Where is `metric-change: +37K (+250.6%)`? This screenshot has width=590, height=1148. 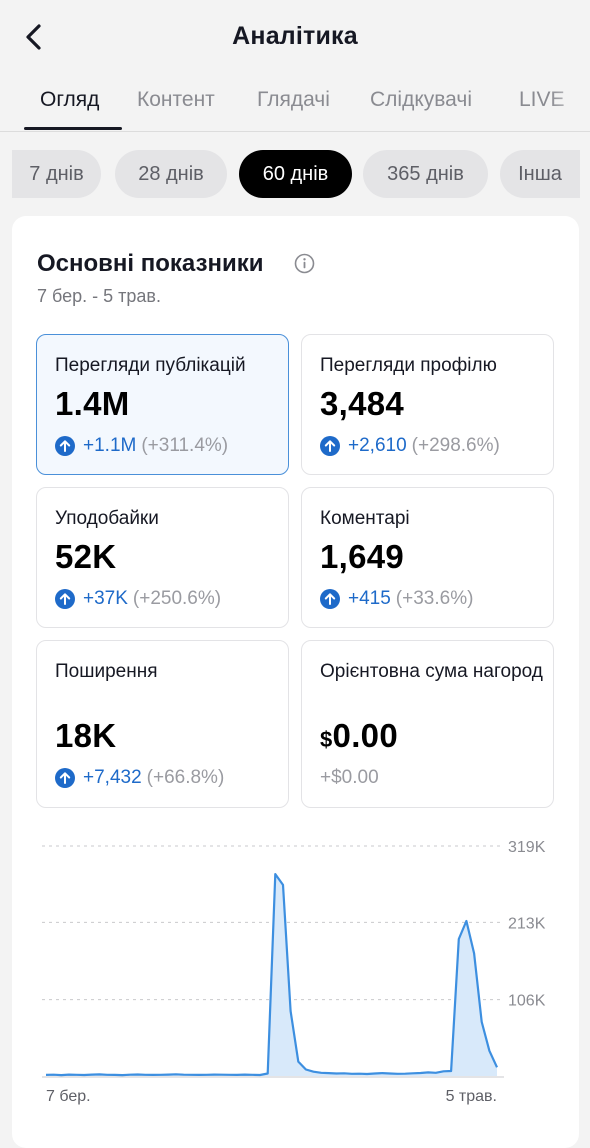 metric-change: +37K (+250.6%) is located at coordinates (138, 599).